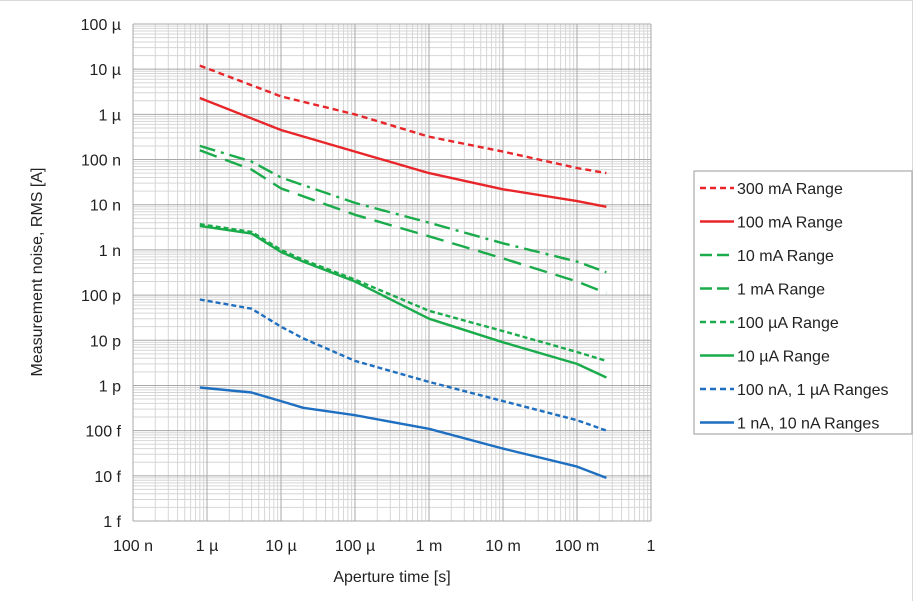 This screenshot has width=914, height=602. I want to click on y-tick-label: 10 n, so click(105, 206).